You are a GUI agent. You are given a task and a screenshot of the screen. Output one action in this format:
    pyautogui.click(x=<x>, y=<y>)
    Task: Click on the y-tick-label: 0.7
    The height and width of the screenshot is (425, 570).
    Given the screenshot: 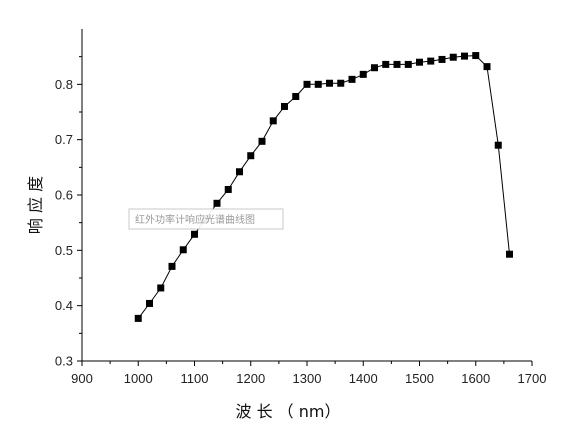 What is the action you would take?
    pyautogui.click(x=64, y=139)
    